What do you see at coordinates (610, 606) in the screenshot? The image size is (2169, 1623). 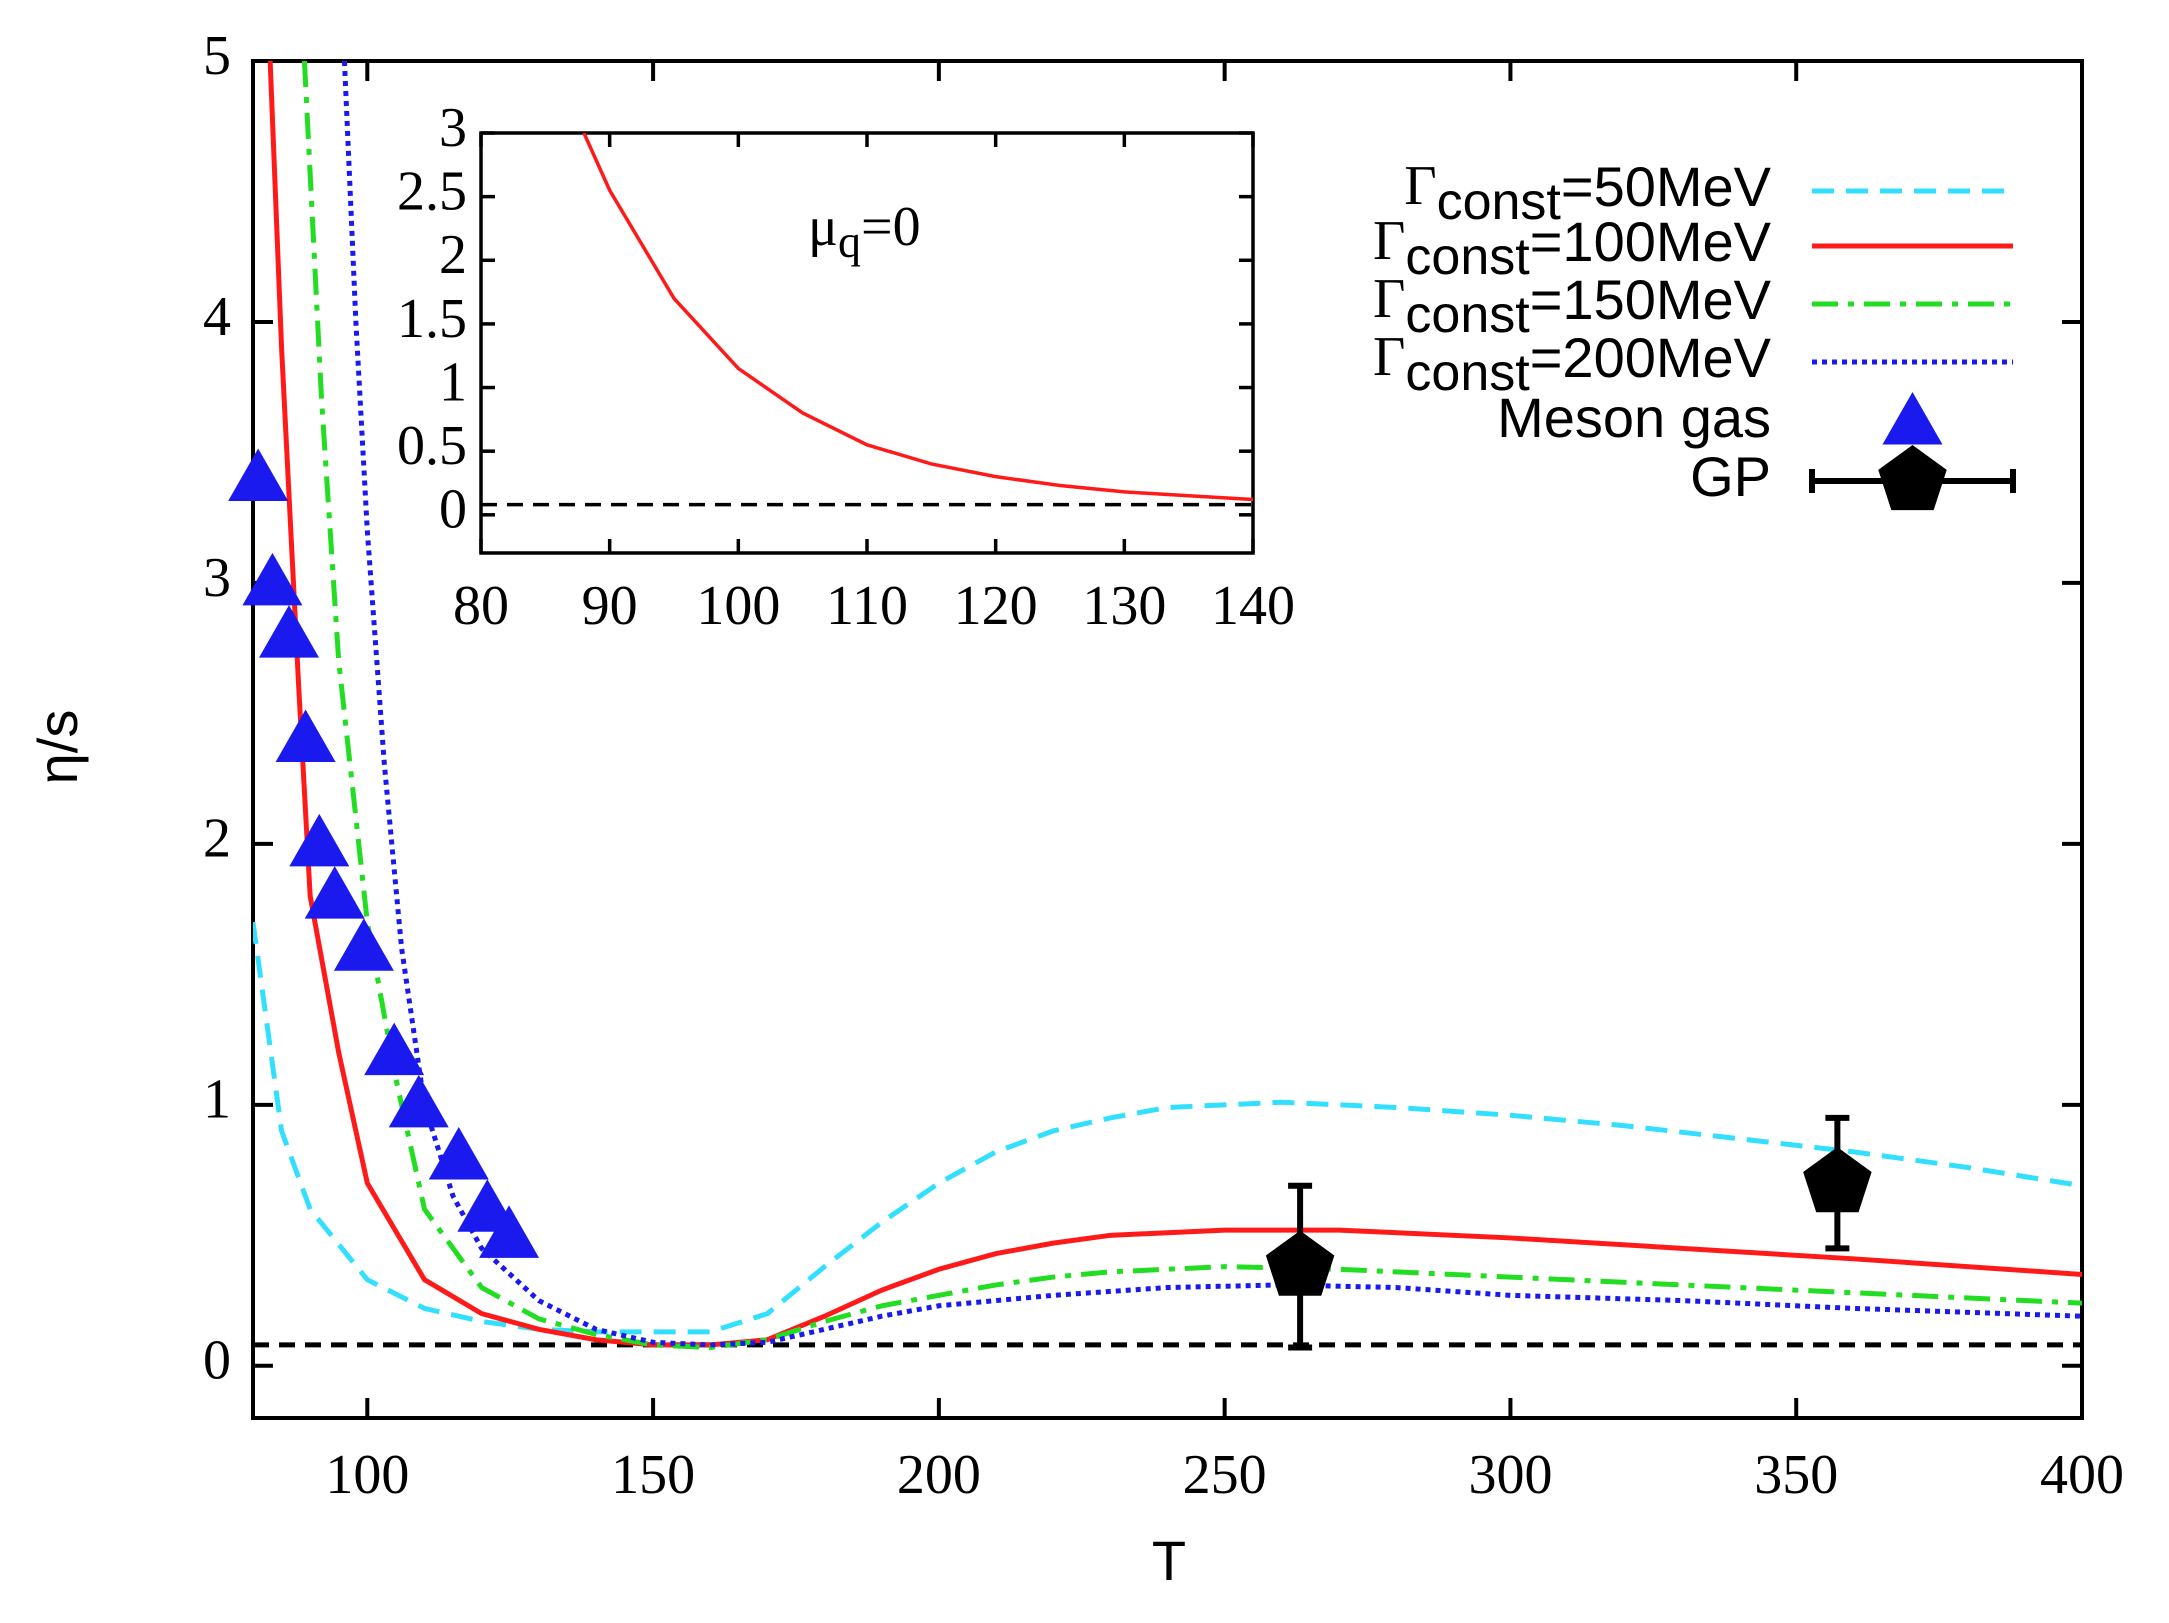 I see `x-tick-label: 90` at bounding box center [610, 606].